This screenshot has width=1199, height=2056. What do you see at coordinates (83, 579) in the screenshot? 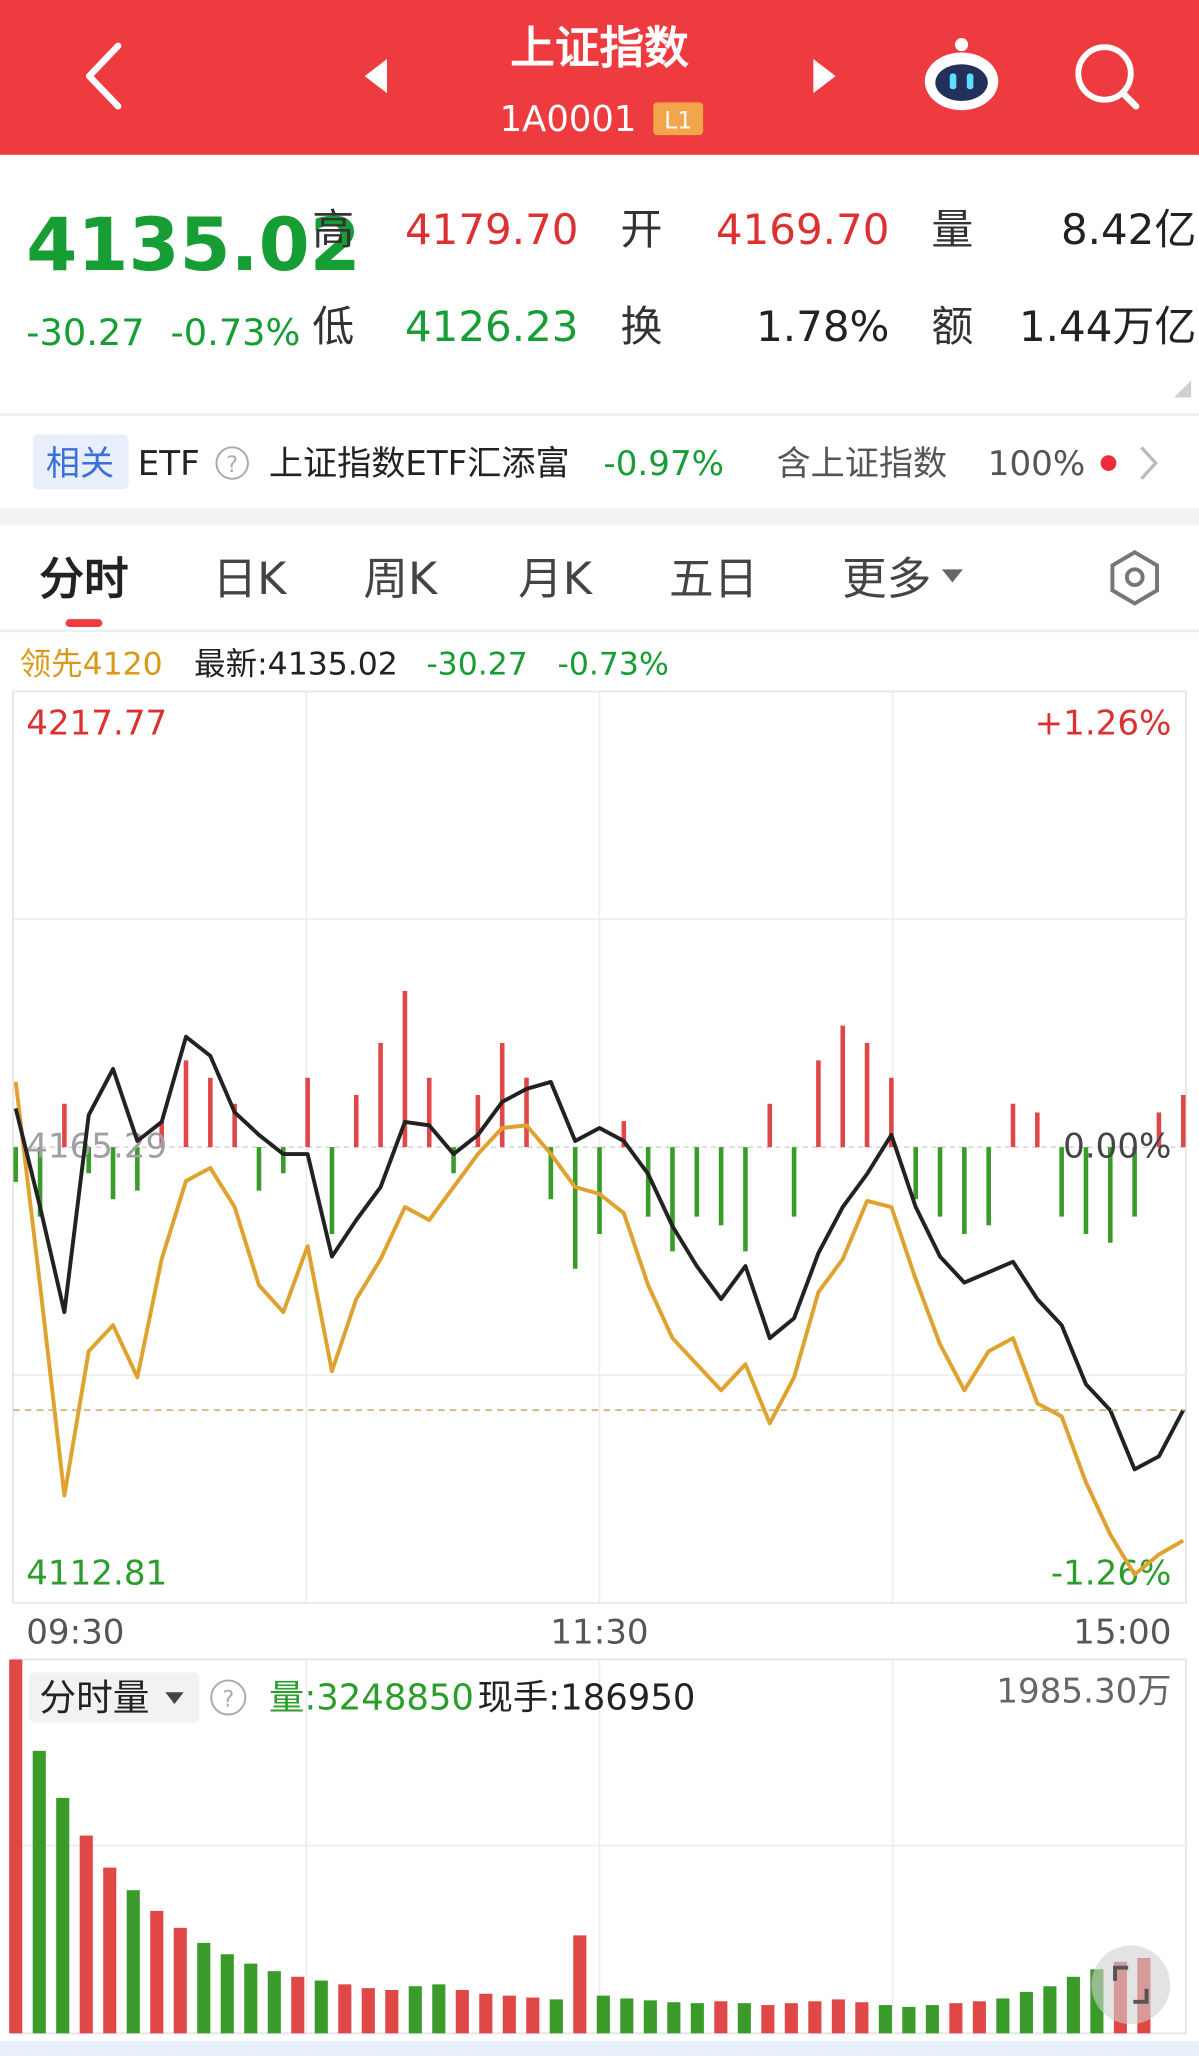
I see `tab: 分时` at bounding box center [83, 579].